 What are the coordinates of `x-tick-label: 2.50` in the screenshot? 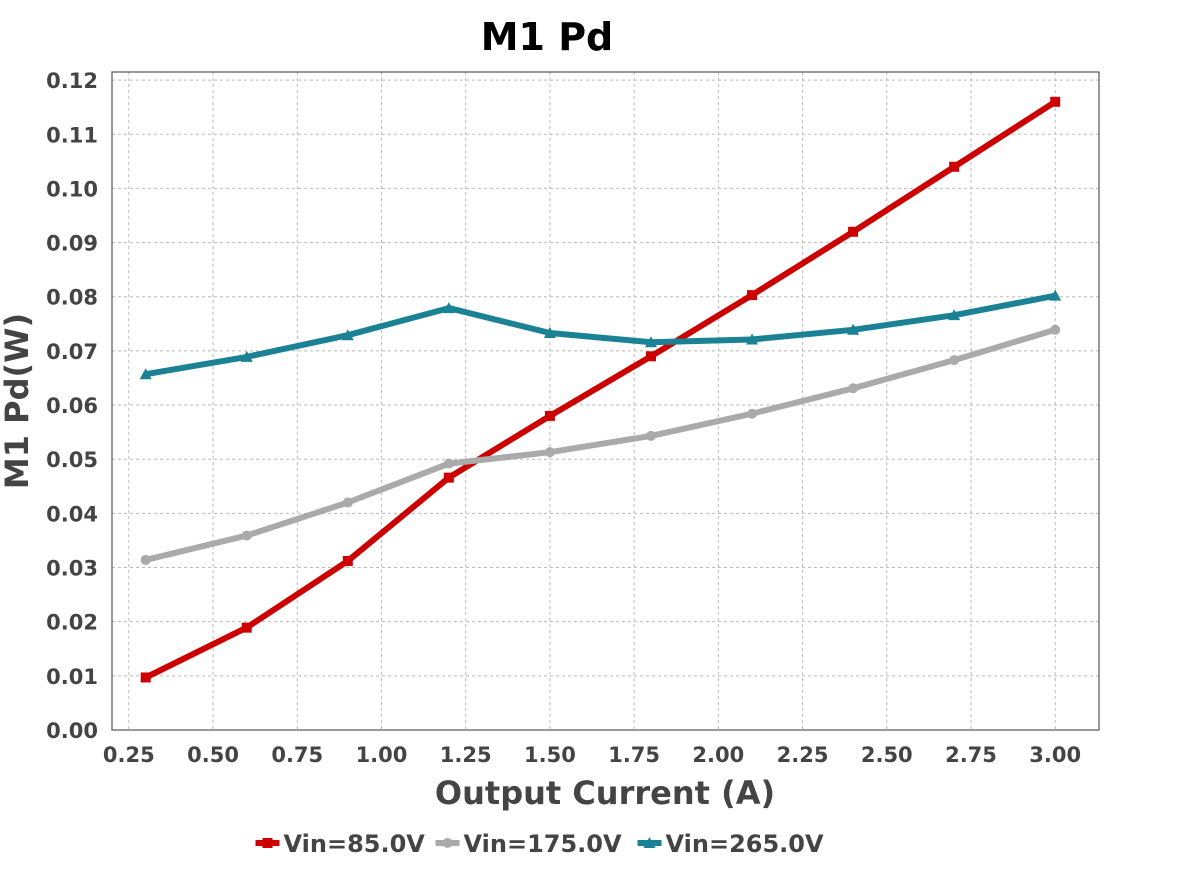 It's located at (887, 755).